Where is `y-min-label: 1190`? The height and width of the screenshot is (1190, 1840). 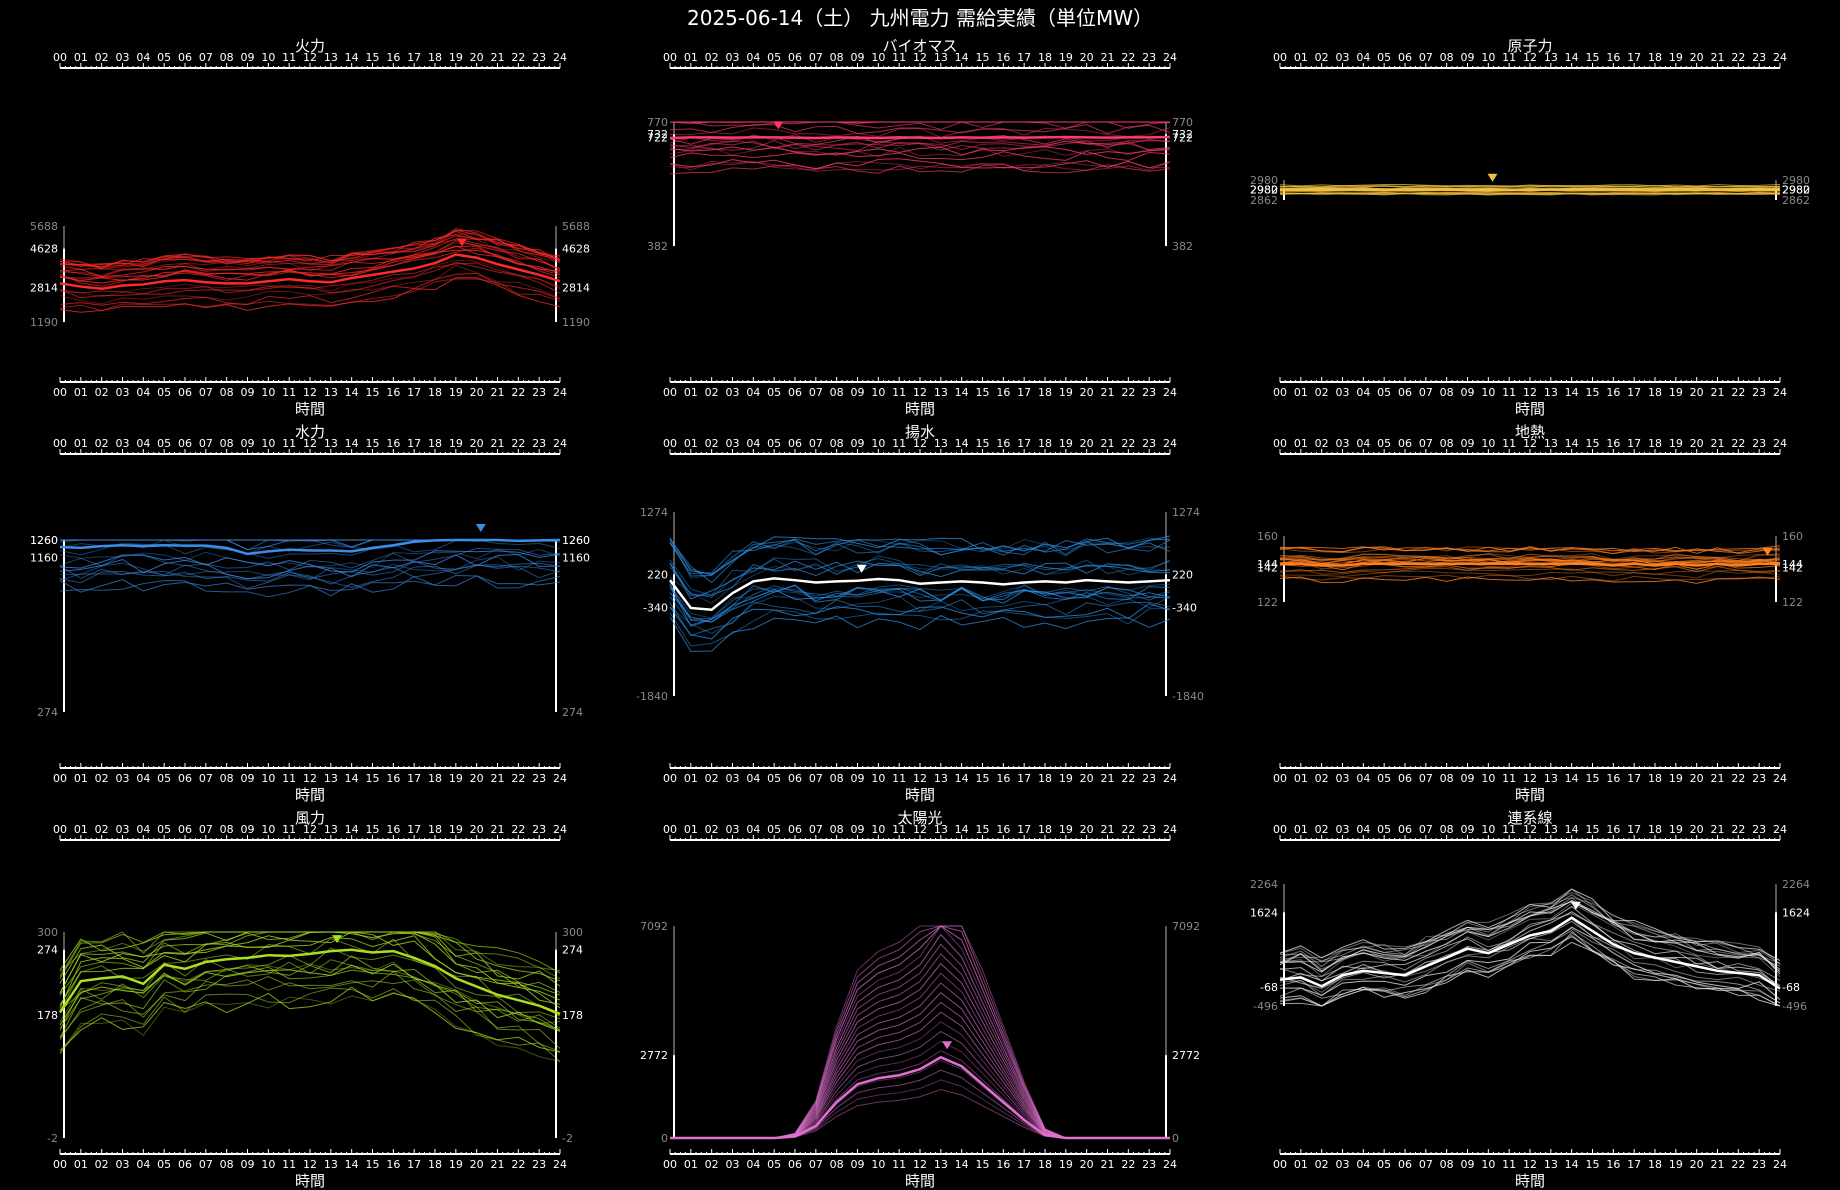 y-min-label: 1190 is located at coordinates (44, 322).